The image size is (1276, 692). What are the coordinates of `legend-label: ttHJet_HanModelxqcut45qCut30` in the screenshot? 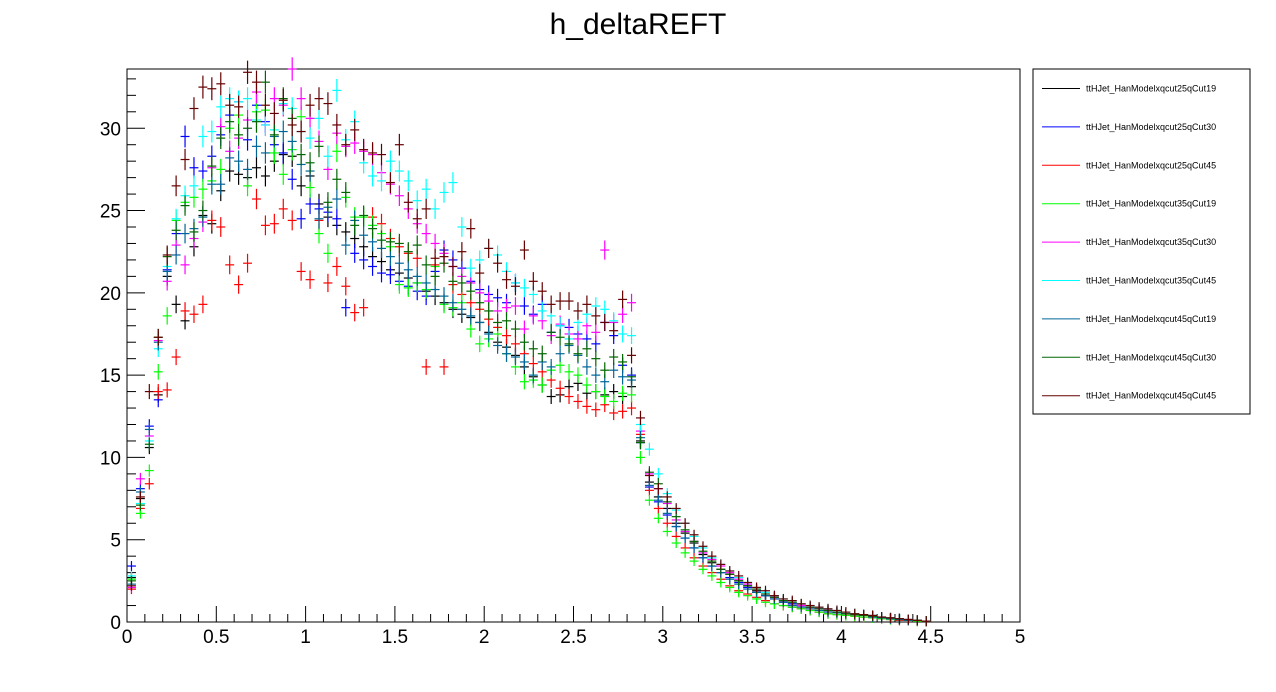 It's located at (1151, 357).